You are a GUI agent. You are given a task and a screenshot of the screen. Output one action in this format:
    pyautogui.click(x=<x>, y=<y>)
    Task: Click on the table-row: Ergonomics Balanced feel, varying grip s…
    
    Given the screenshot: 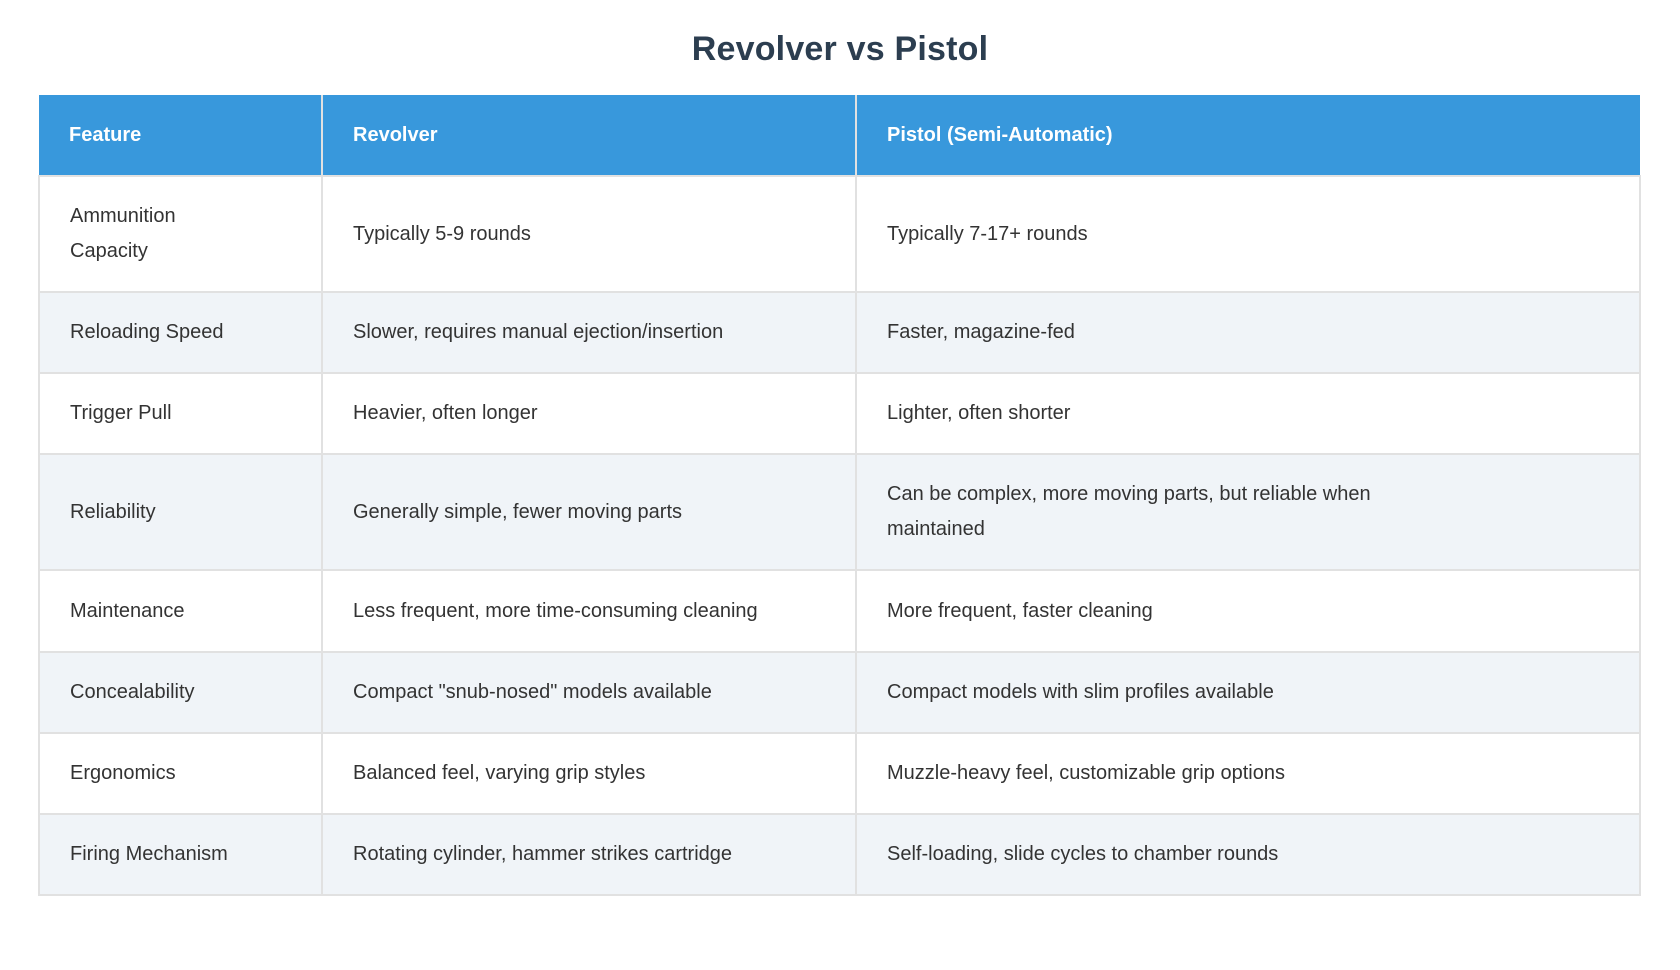 What is the action you would take?
    pyautogui.click(x=839, y=773)
    